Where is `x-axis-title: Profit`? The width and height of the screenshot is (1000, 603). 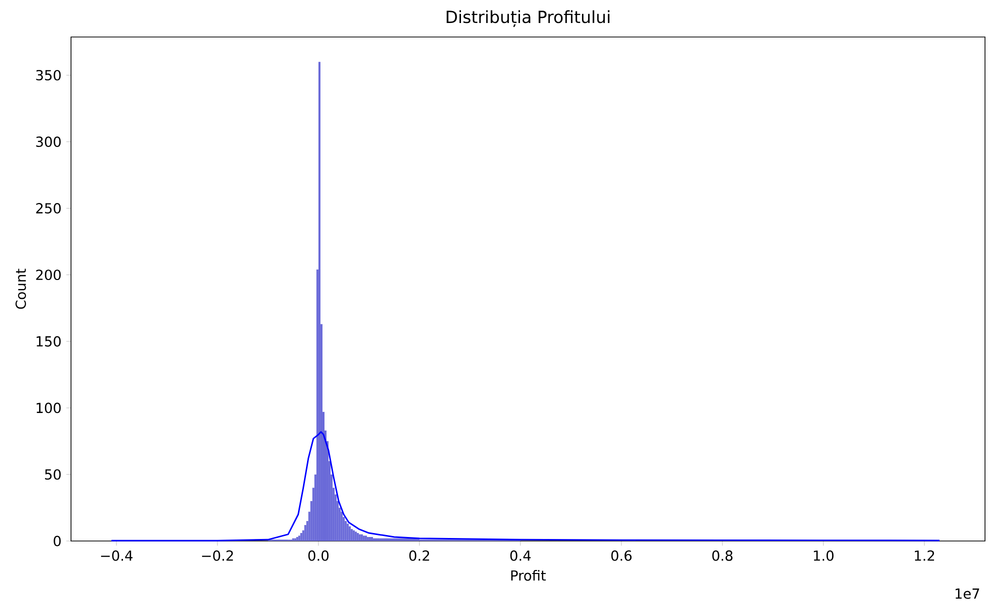 x-axis-title: Profit is located at coordinates (528, 575).